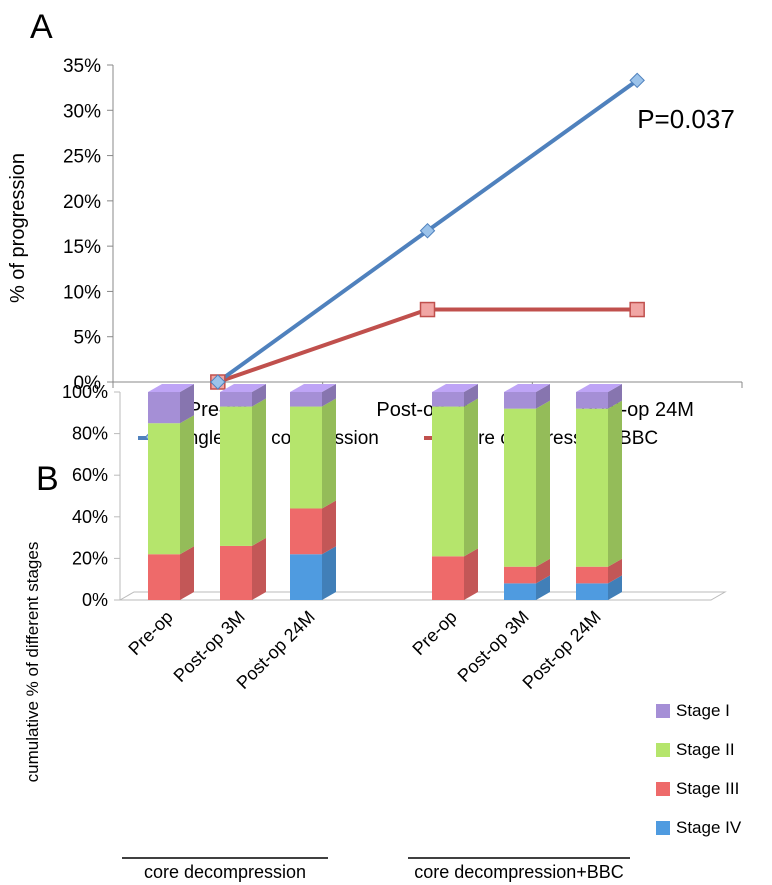 Image resolution: width=772 pixels, height=885 pixels. I want to click on y-tick-label-b: 100%, so click(85, 392).